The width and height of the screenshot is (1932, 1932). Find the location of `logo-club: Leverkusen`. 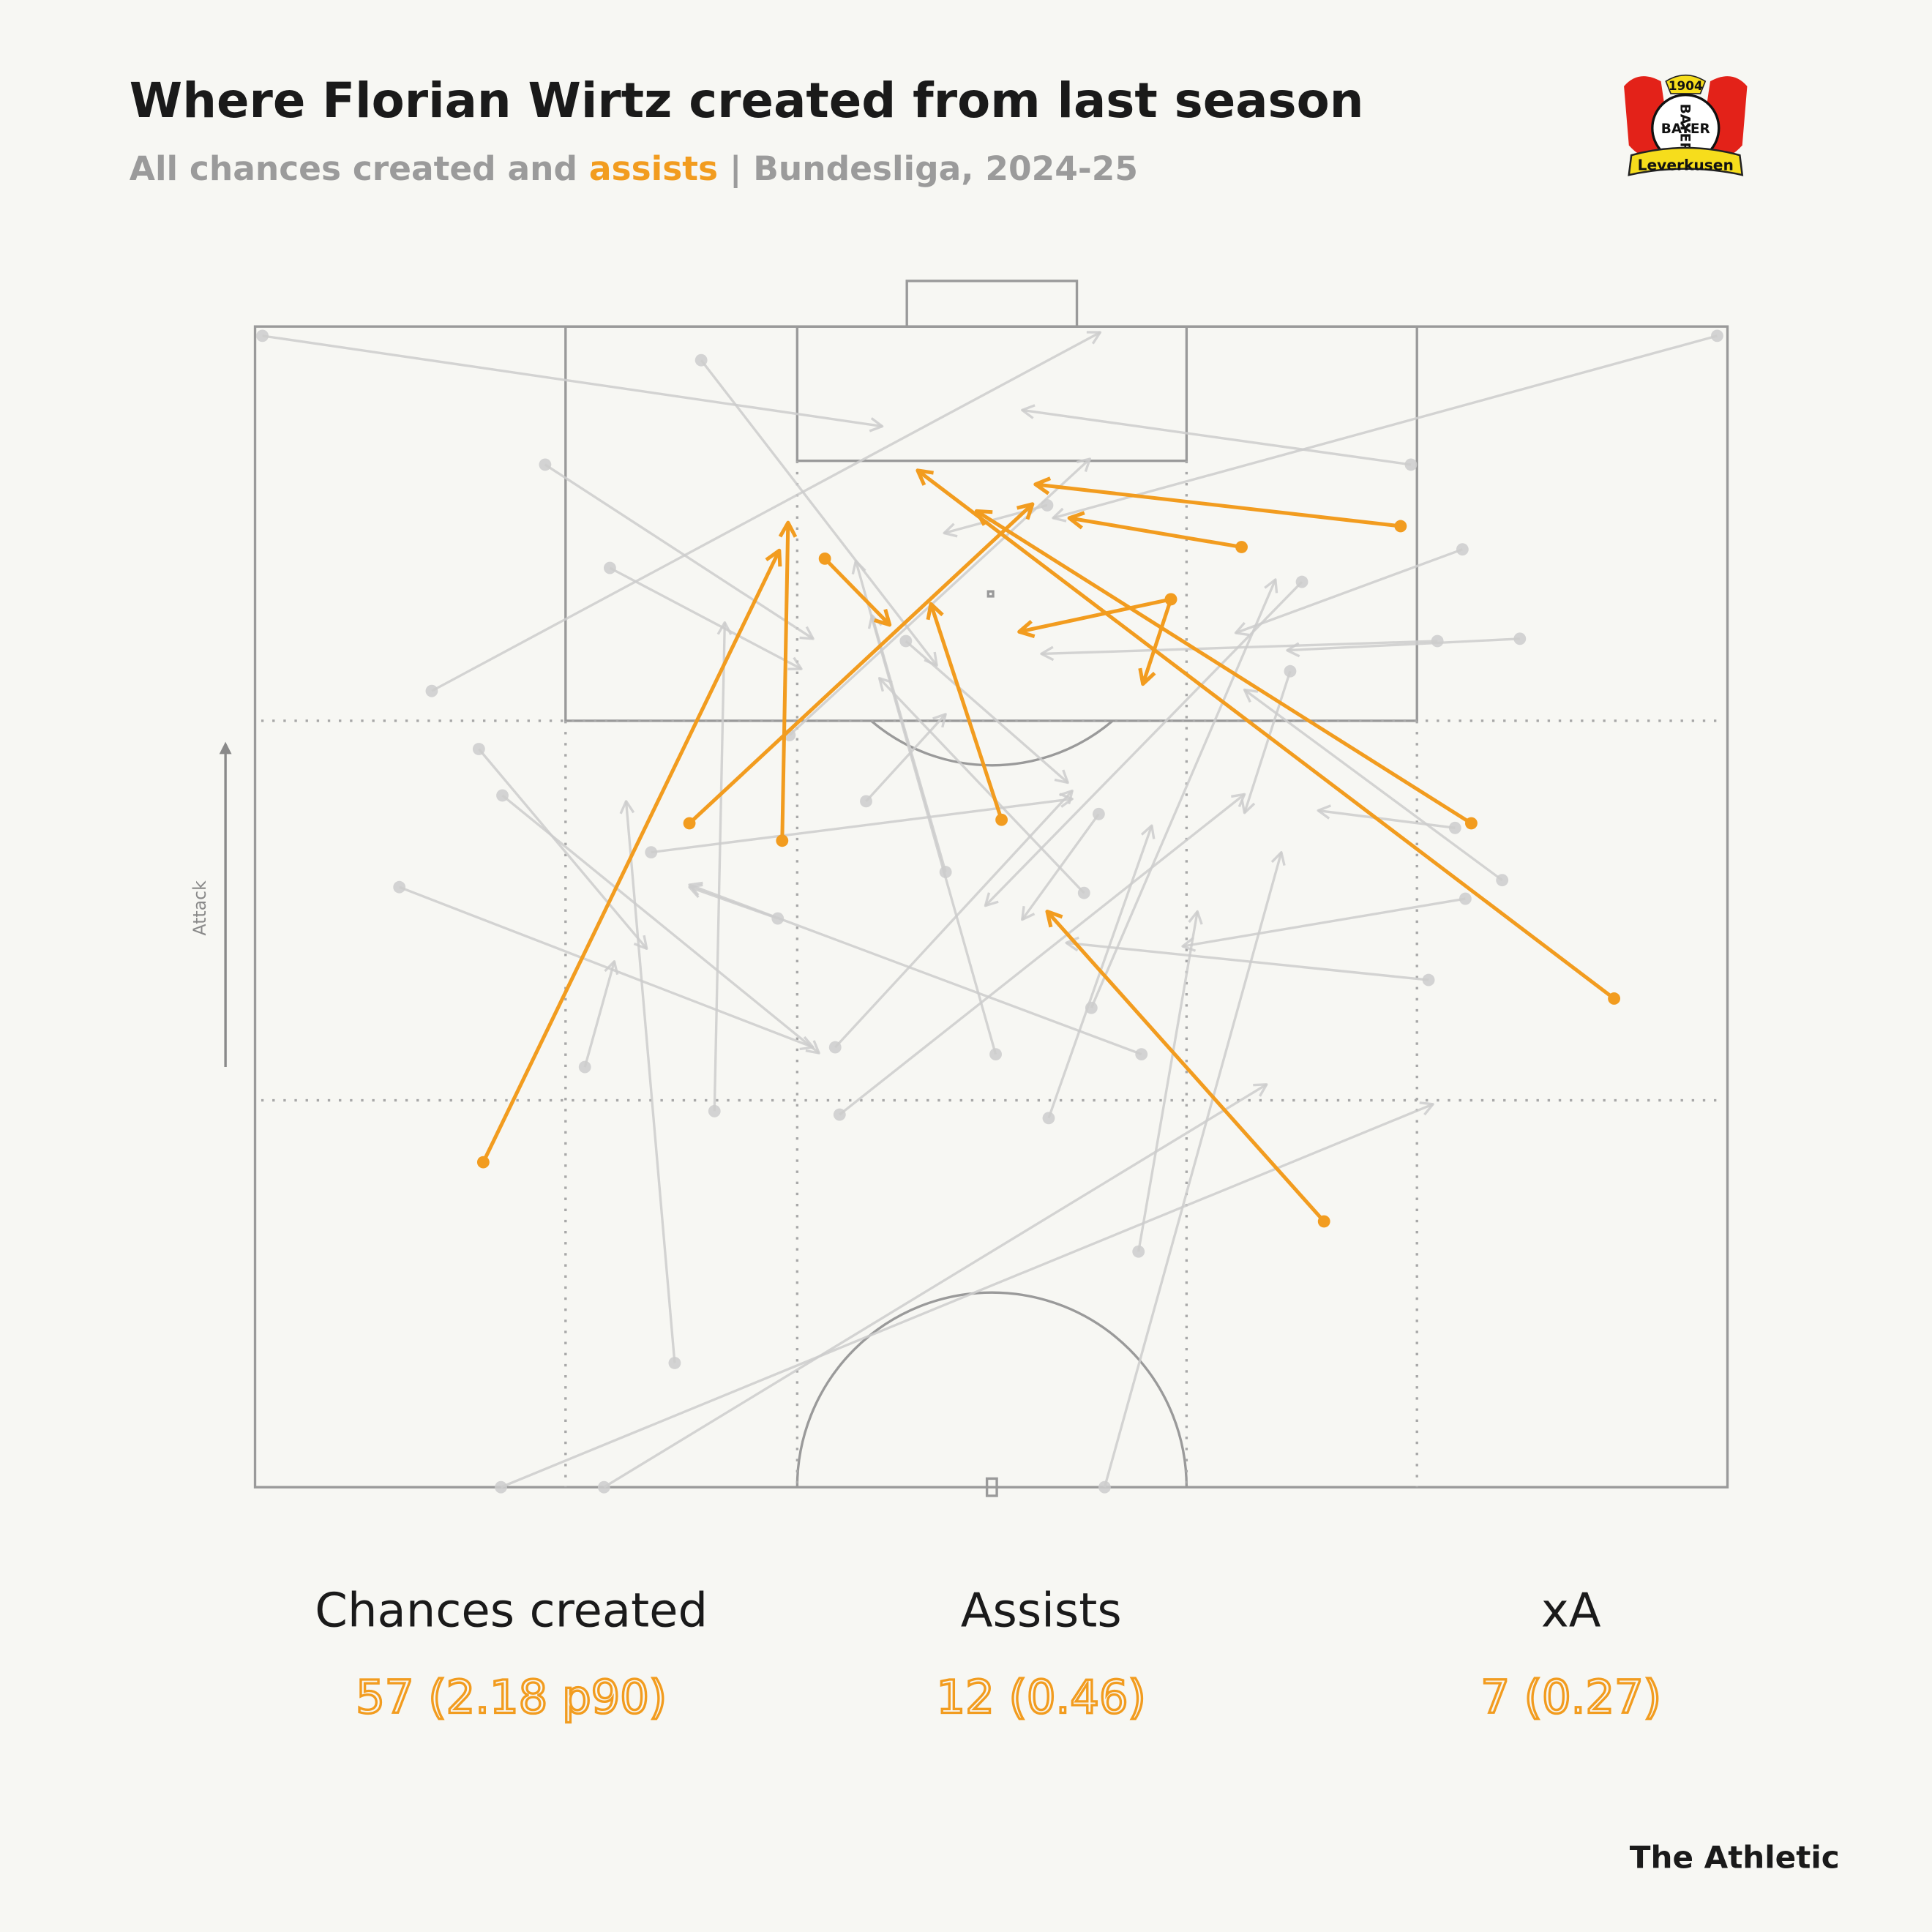

logo-club: Leverkusen is located at coordinates (1686, 164).